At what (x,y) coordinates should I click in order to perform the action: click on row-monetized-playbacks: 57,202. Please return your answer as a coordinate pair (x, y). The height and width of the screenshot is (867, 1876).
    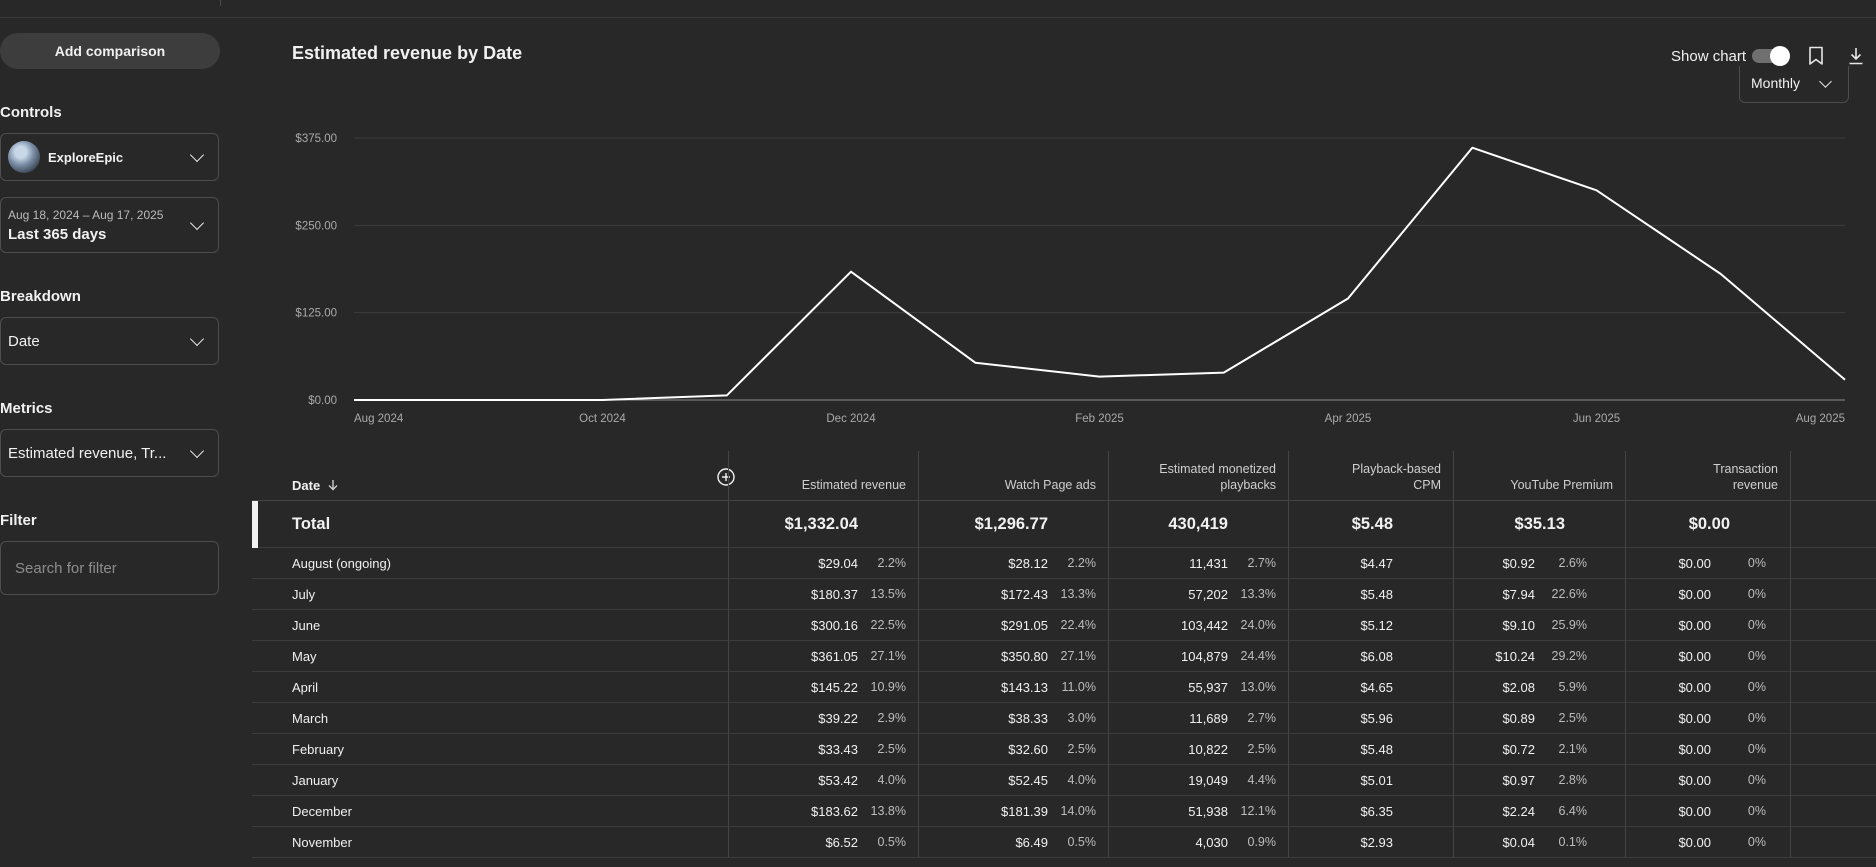
    Looking at the image, I should click on (1208, 594).